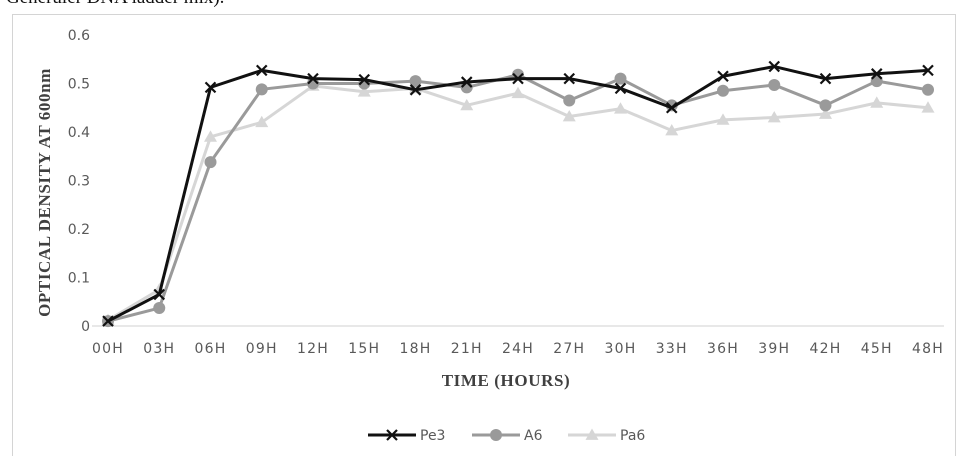 This screenshot has width=957, height=456. Describe the element at coordinates (79, 230) in the screenshot. I see `y-tick-label: 0.2` at that location.